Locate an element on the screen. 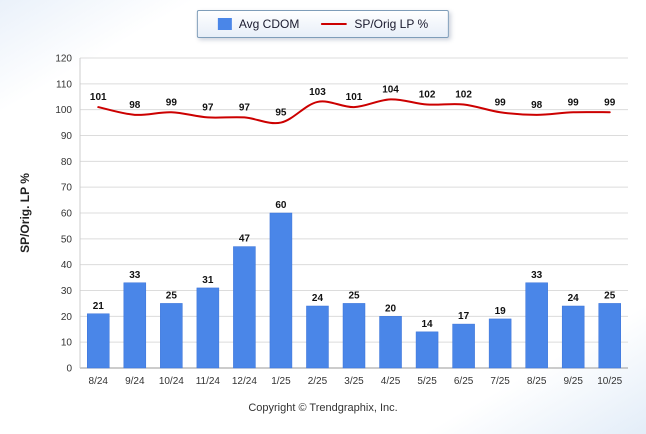 The image size is (646, 434). line-value-label: 103 is located at coordinates (317, 92).